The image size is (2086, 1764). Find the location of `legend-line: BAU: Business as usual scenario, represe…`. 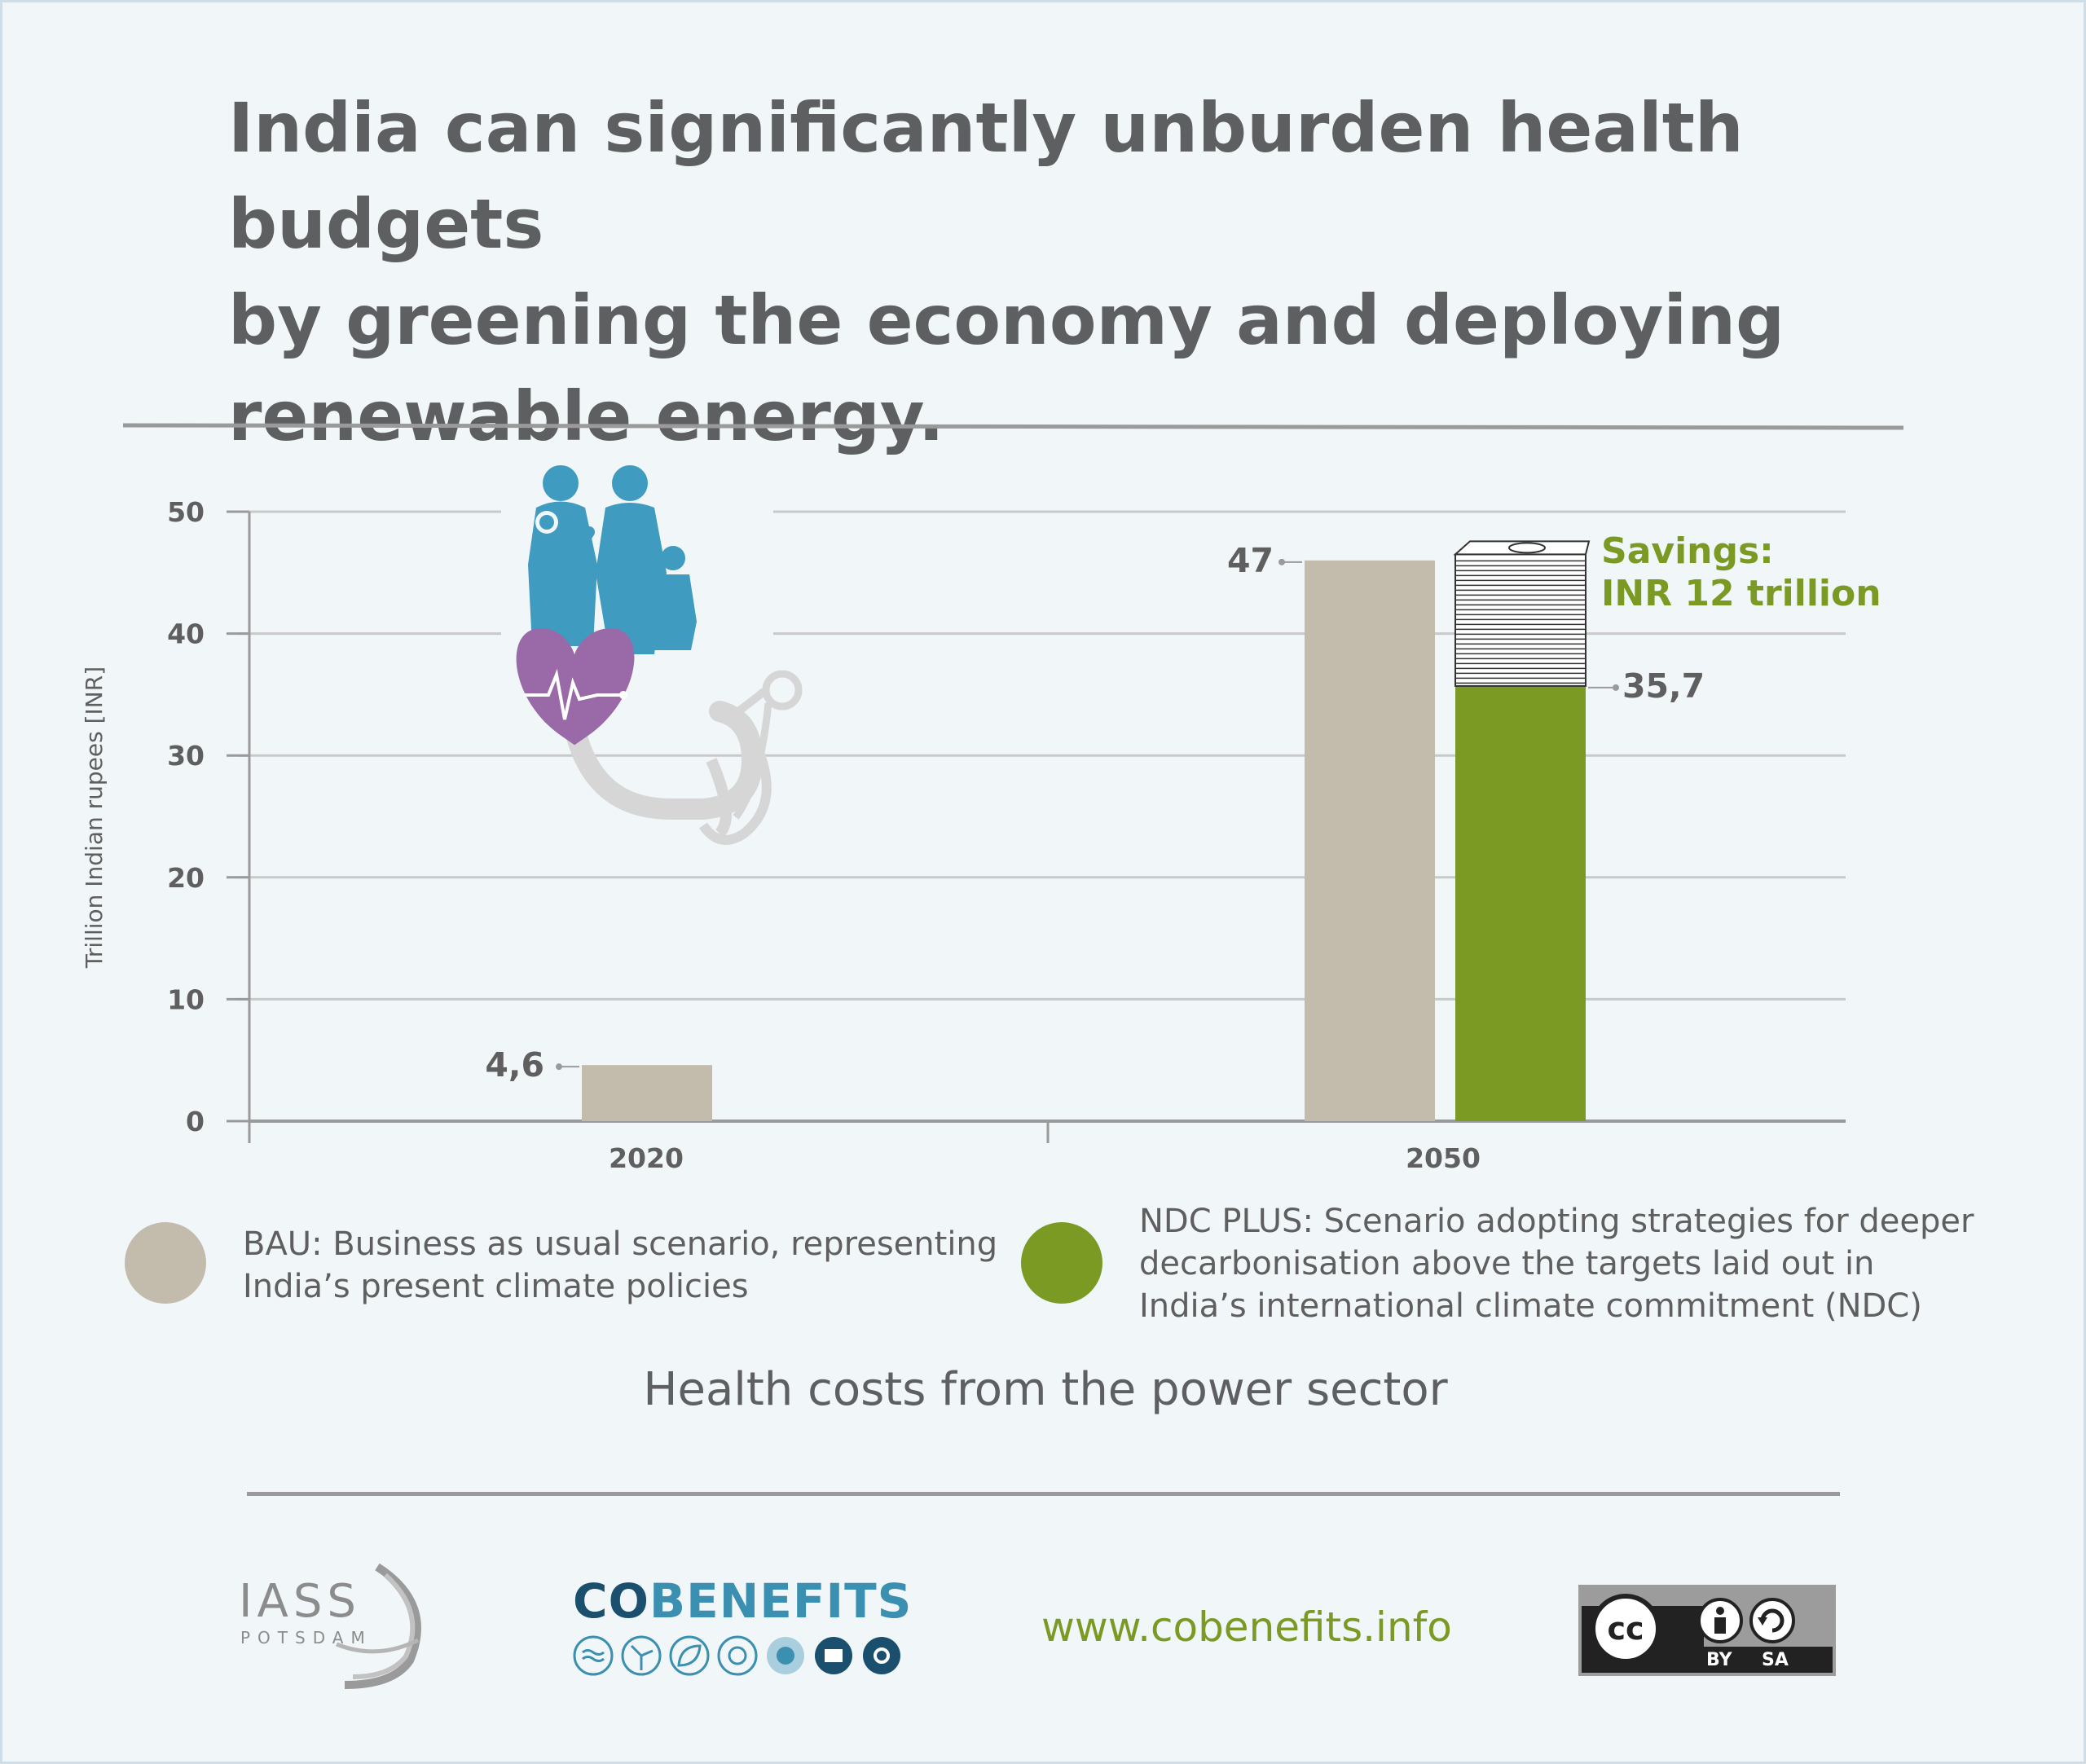

legend-line: BAU: Business as usual scenario, represe… is located at coordinates (620, 1244).